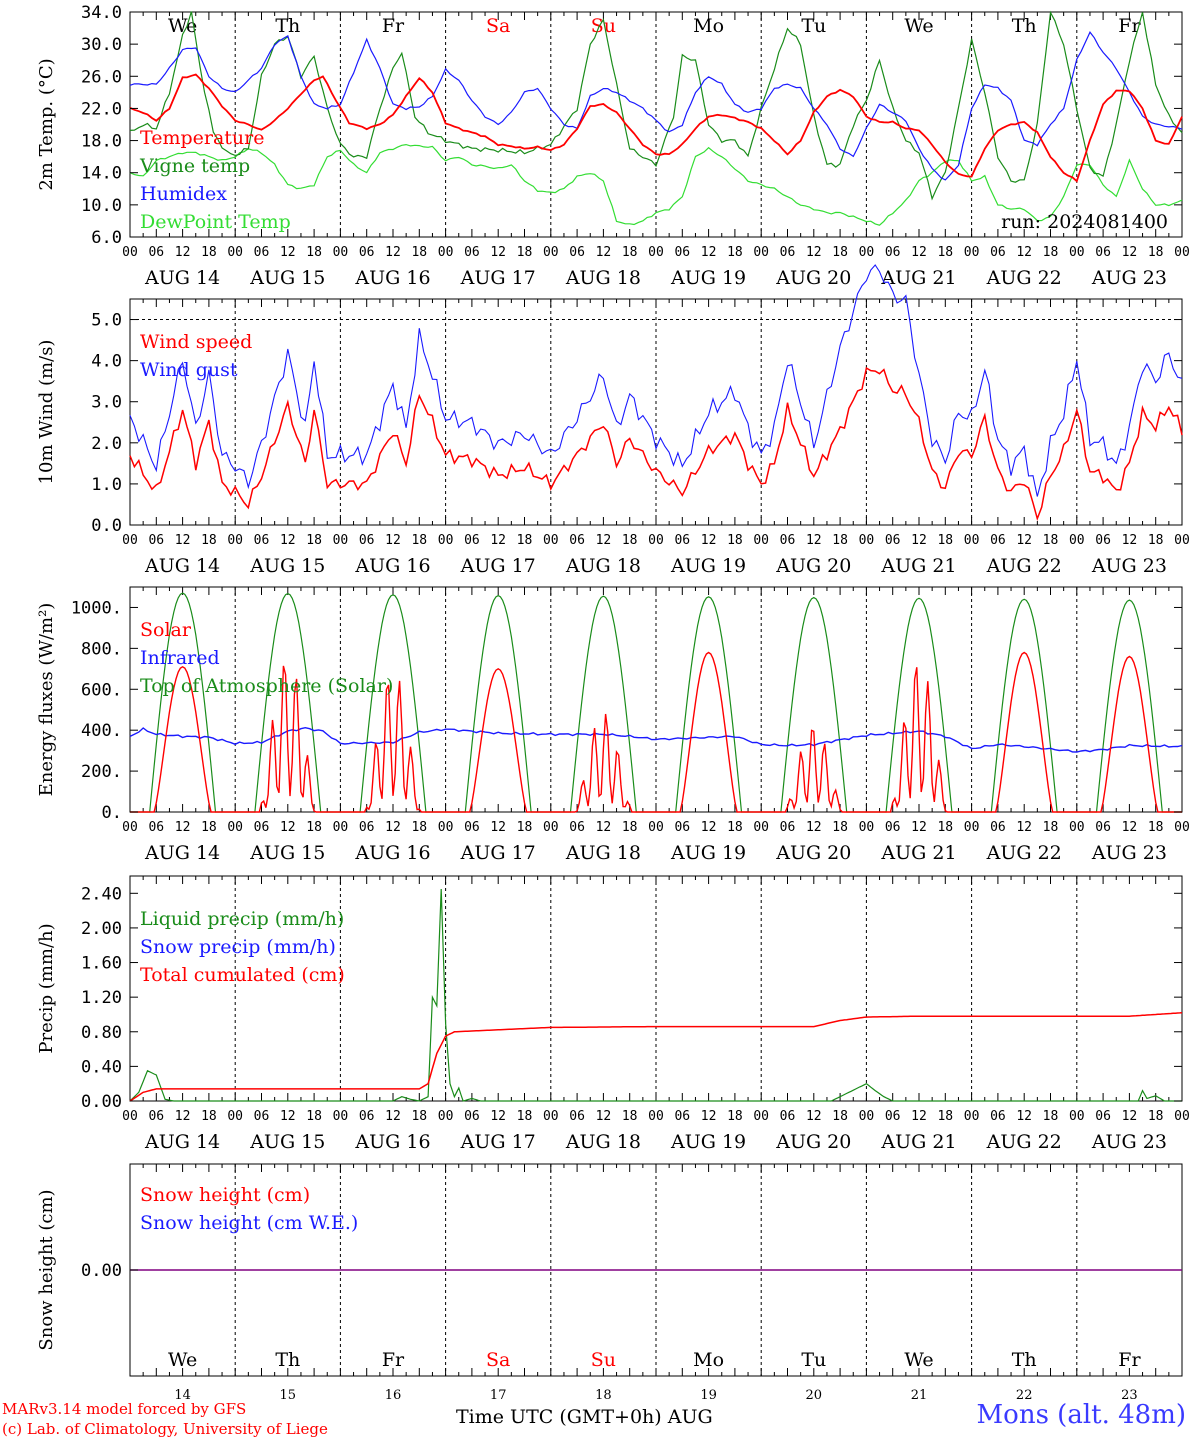 This screenshot has height=1440, width=1194. Describe the element at coordinates (101, 206) in the screenshot. I see `y-tick-label: 10.0` at that location.